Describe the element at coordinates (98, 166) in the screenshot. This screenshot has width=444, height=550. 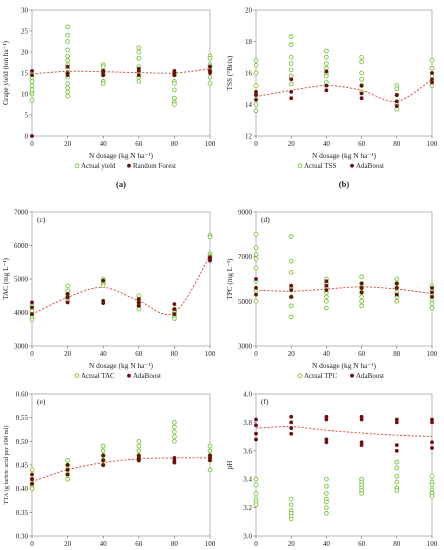
I see `legend-actual-label: Actual yield` at that location.